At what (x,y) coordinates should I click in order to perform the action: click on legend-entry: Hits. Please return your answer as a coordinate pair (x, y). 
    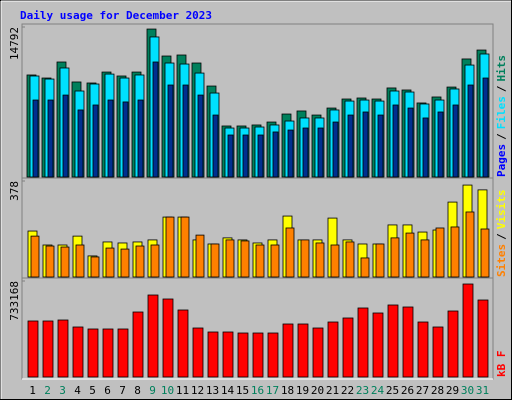
    Looking at the image, I should click on (501, 68).